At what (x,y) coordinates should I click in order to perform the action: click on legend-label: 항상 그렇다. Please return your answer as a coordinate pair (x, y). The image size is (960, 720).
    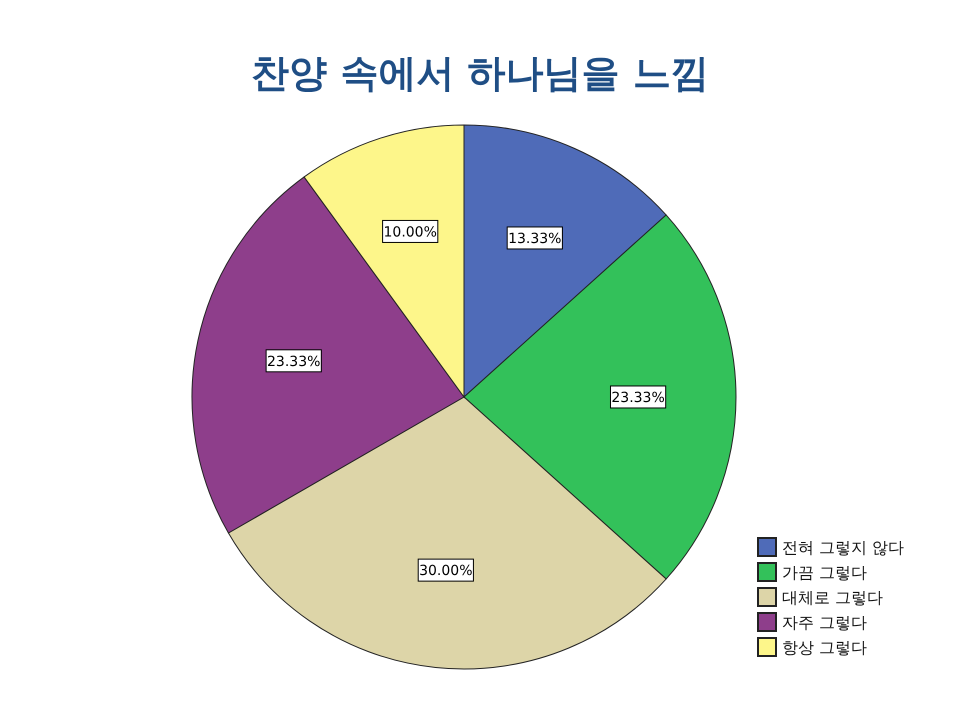
    Looking at the image, I should click on (825, 647).